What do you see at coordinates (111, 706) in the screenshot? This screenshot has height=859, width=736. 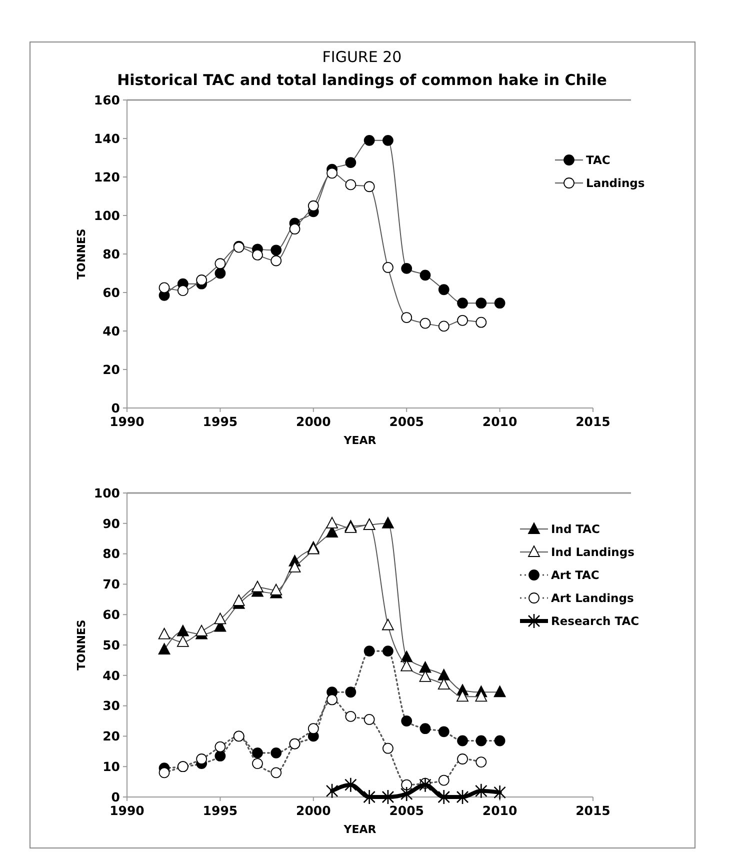 I see `y-tick-label: 30` at bounding box center [111, 706].